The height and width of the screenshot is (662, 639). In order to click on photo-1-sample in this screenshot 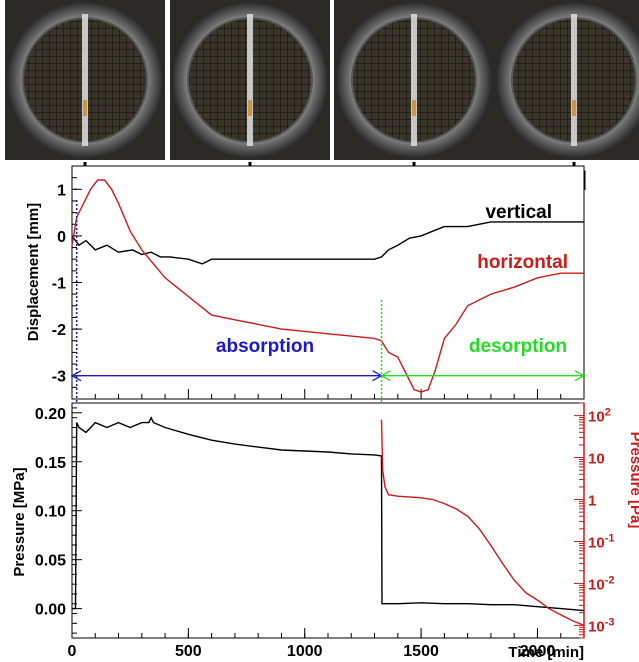, I will do `click(85, 80)`.